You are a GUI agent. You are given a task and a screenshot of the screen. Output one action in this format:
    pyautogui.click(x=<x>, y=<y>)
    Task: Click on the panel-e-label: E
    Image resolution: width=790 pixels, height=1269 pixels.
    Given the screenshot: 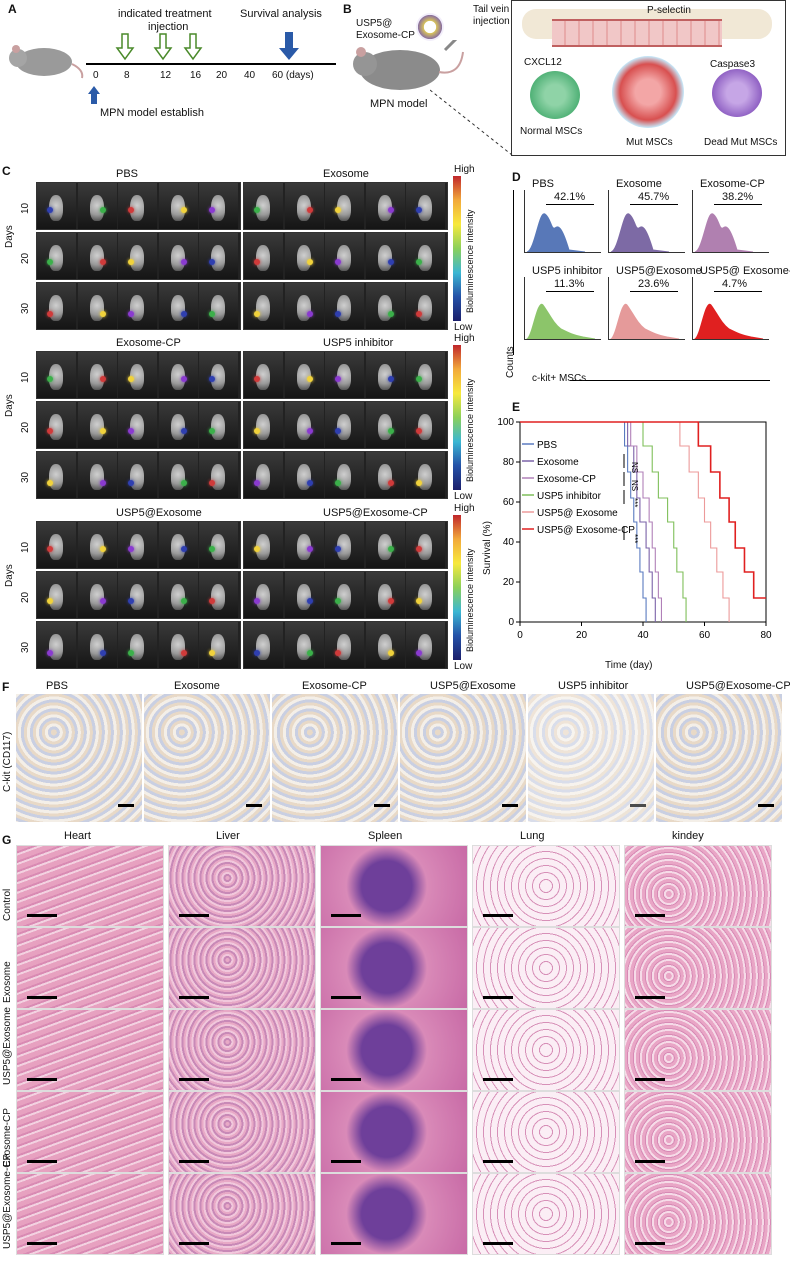 What is the action you would take?
    pyautogui.click(x=516, y=407)
    